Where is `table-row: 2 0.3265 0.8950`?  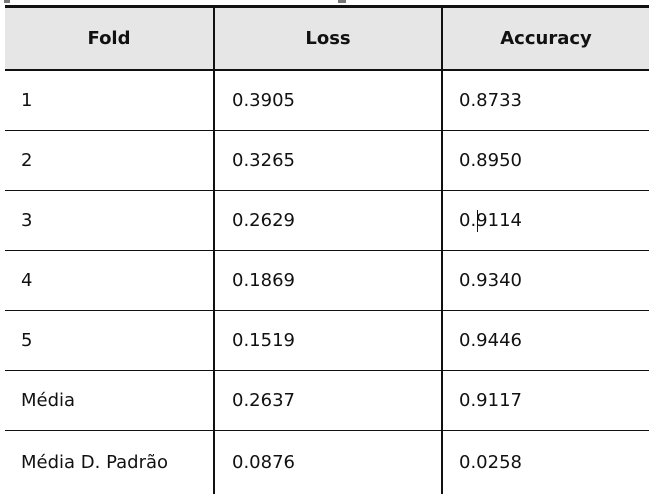
table-row: 2 0.3265 0.8950 is located at coordinates (327, 161).